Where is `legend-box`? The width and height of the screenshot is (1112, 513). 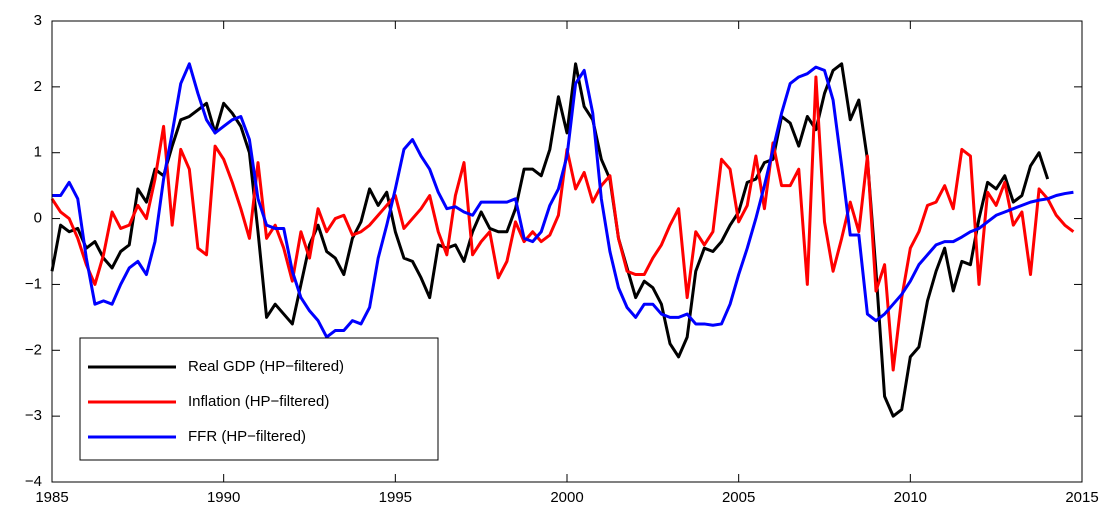 legend-box is located at coordinates (259, 399).